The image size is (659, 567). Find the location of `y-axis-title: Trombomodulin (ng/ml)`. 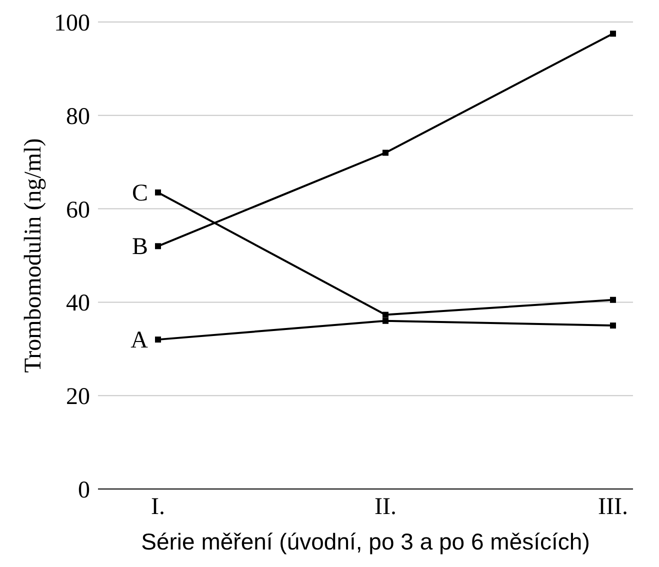

y-axis-title: Trombomodulin (ng/ml) is located at coordinates (33, 255).